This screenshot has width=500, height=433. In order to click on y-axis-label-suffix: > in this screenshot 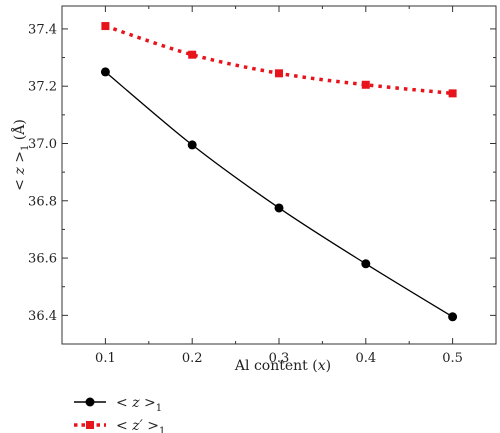, I will do `click(20, 159)`.